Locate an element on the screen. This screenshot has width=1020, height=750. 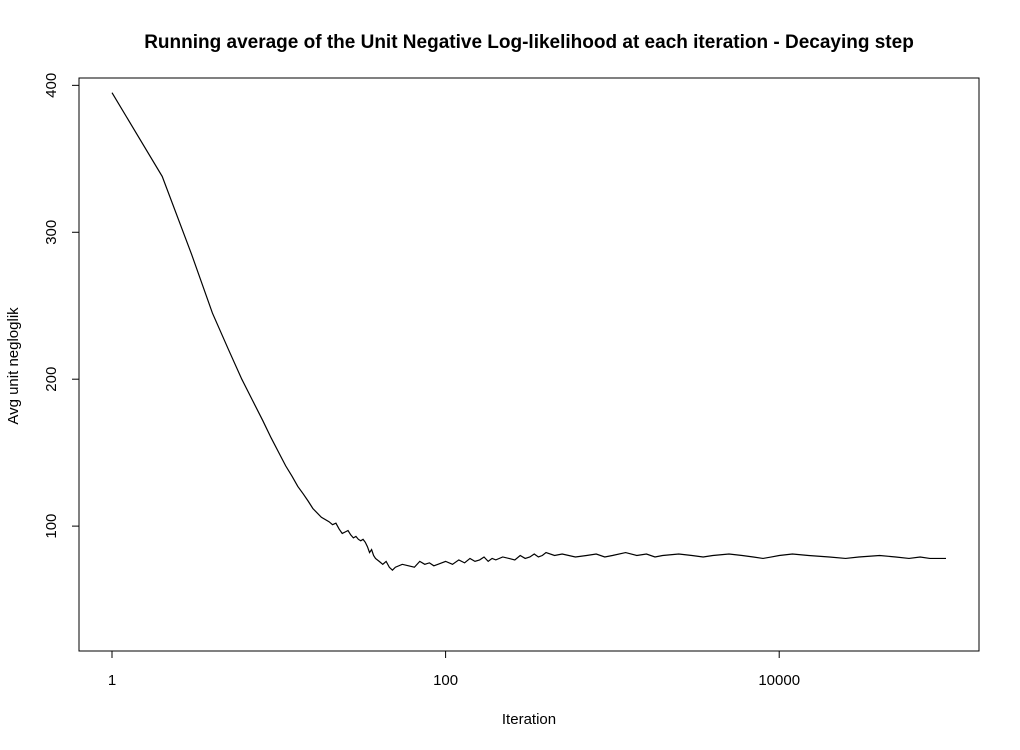
y-axis: 100 200 300 400 is located at coordinates (61, 306).